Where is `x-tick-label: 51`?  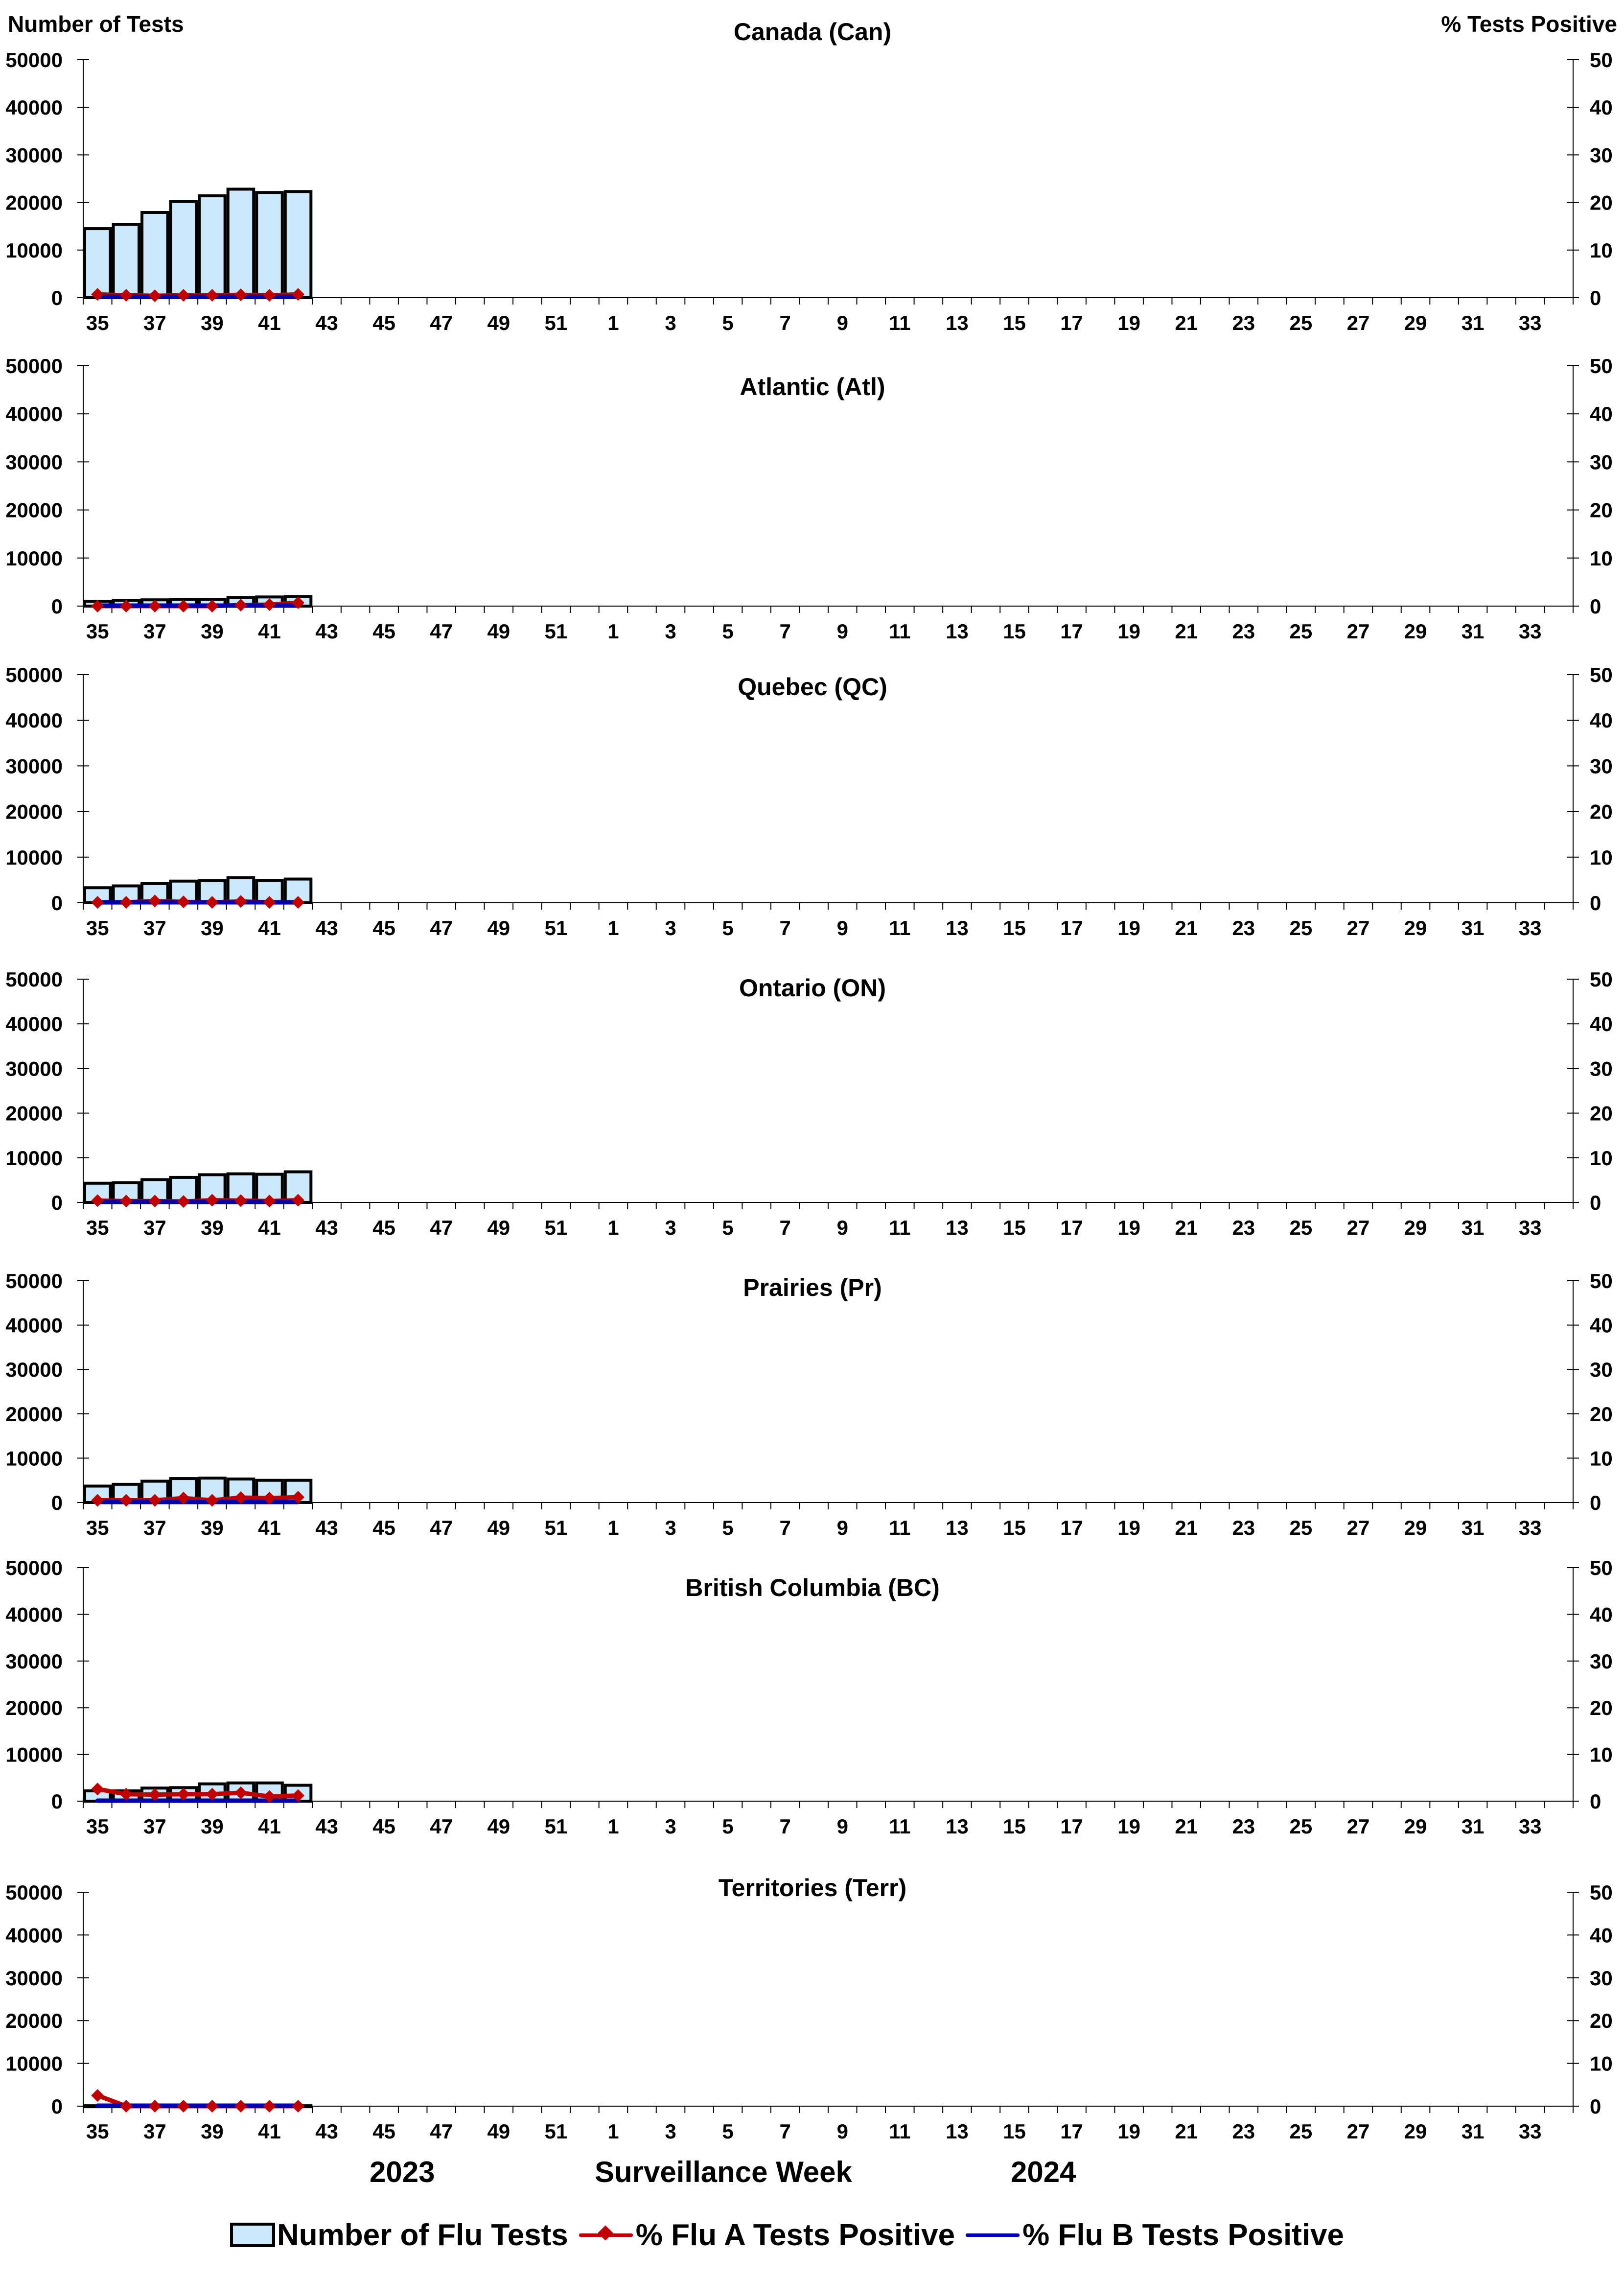
x-tick-label: 51 is located at coordinates (556, 1527).